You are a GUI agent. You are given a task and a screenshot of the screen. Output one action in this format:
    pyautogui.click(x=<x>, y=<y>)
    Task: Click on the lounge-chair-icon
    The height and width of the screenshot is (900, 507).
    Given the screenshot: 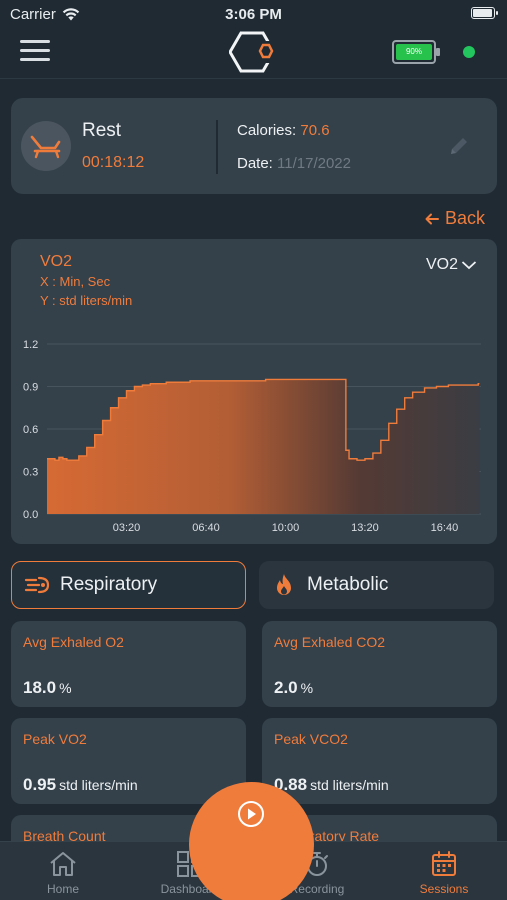 What is the action you would take?
    pyautogui.click(x=45, y=147)
    